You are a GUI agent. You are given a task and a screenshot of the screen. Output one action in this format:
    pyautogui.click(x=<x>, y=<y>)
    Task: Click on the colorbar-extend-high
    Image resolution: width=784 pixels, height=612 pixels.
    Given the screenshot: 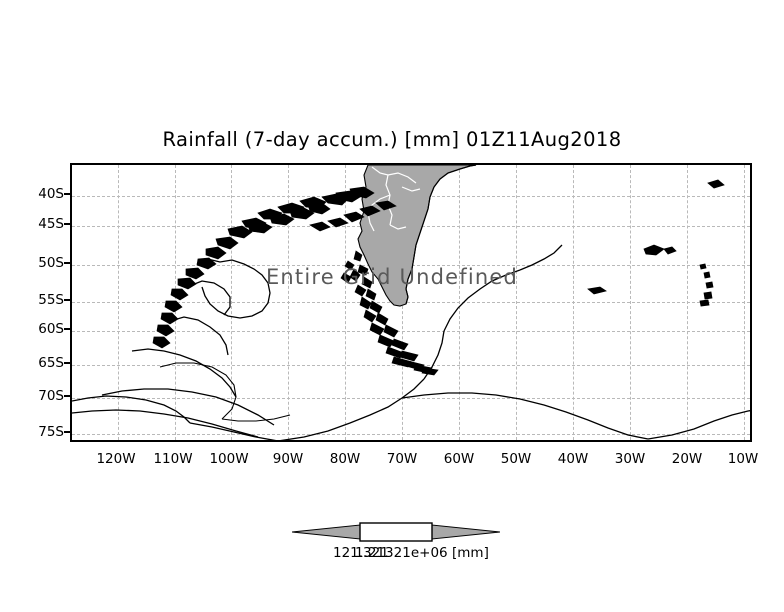 What is the action you would take?
    pyautogui.click(x=465, y=532)
    